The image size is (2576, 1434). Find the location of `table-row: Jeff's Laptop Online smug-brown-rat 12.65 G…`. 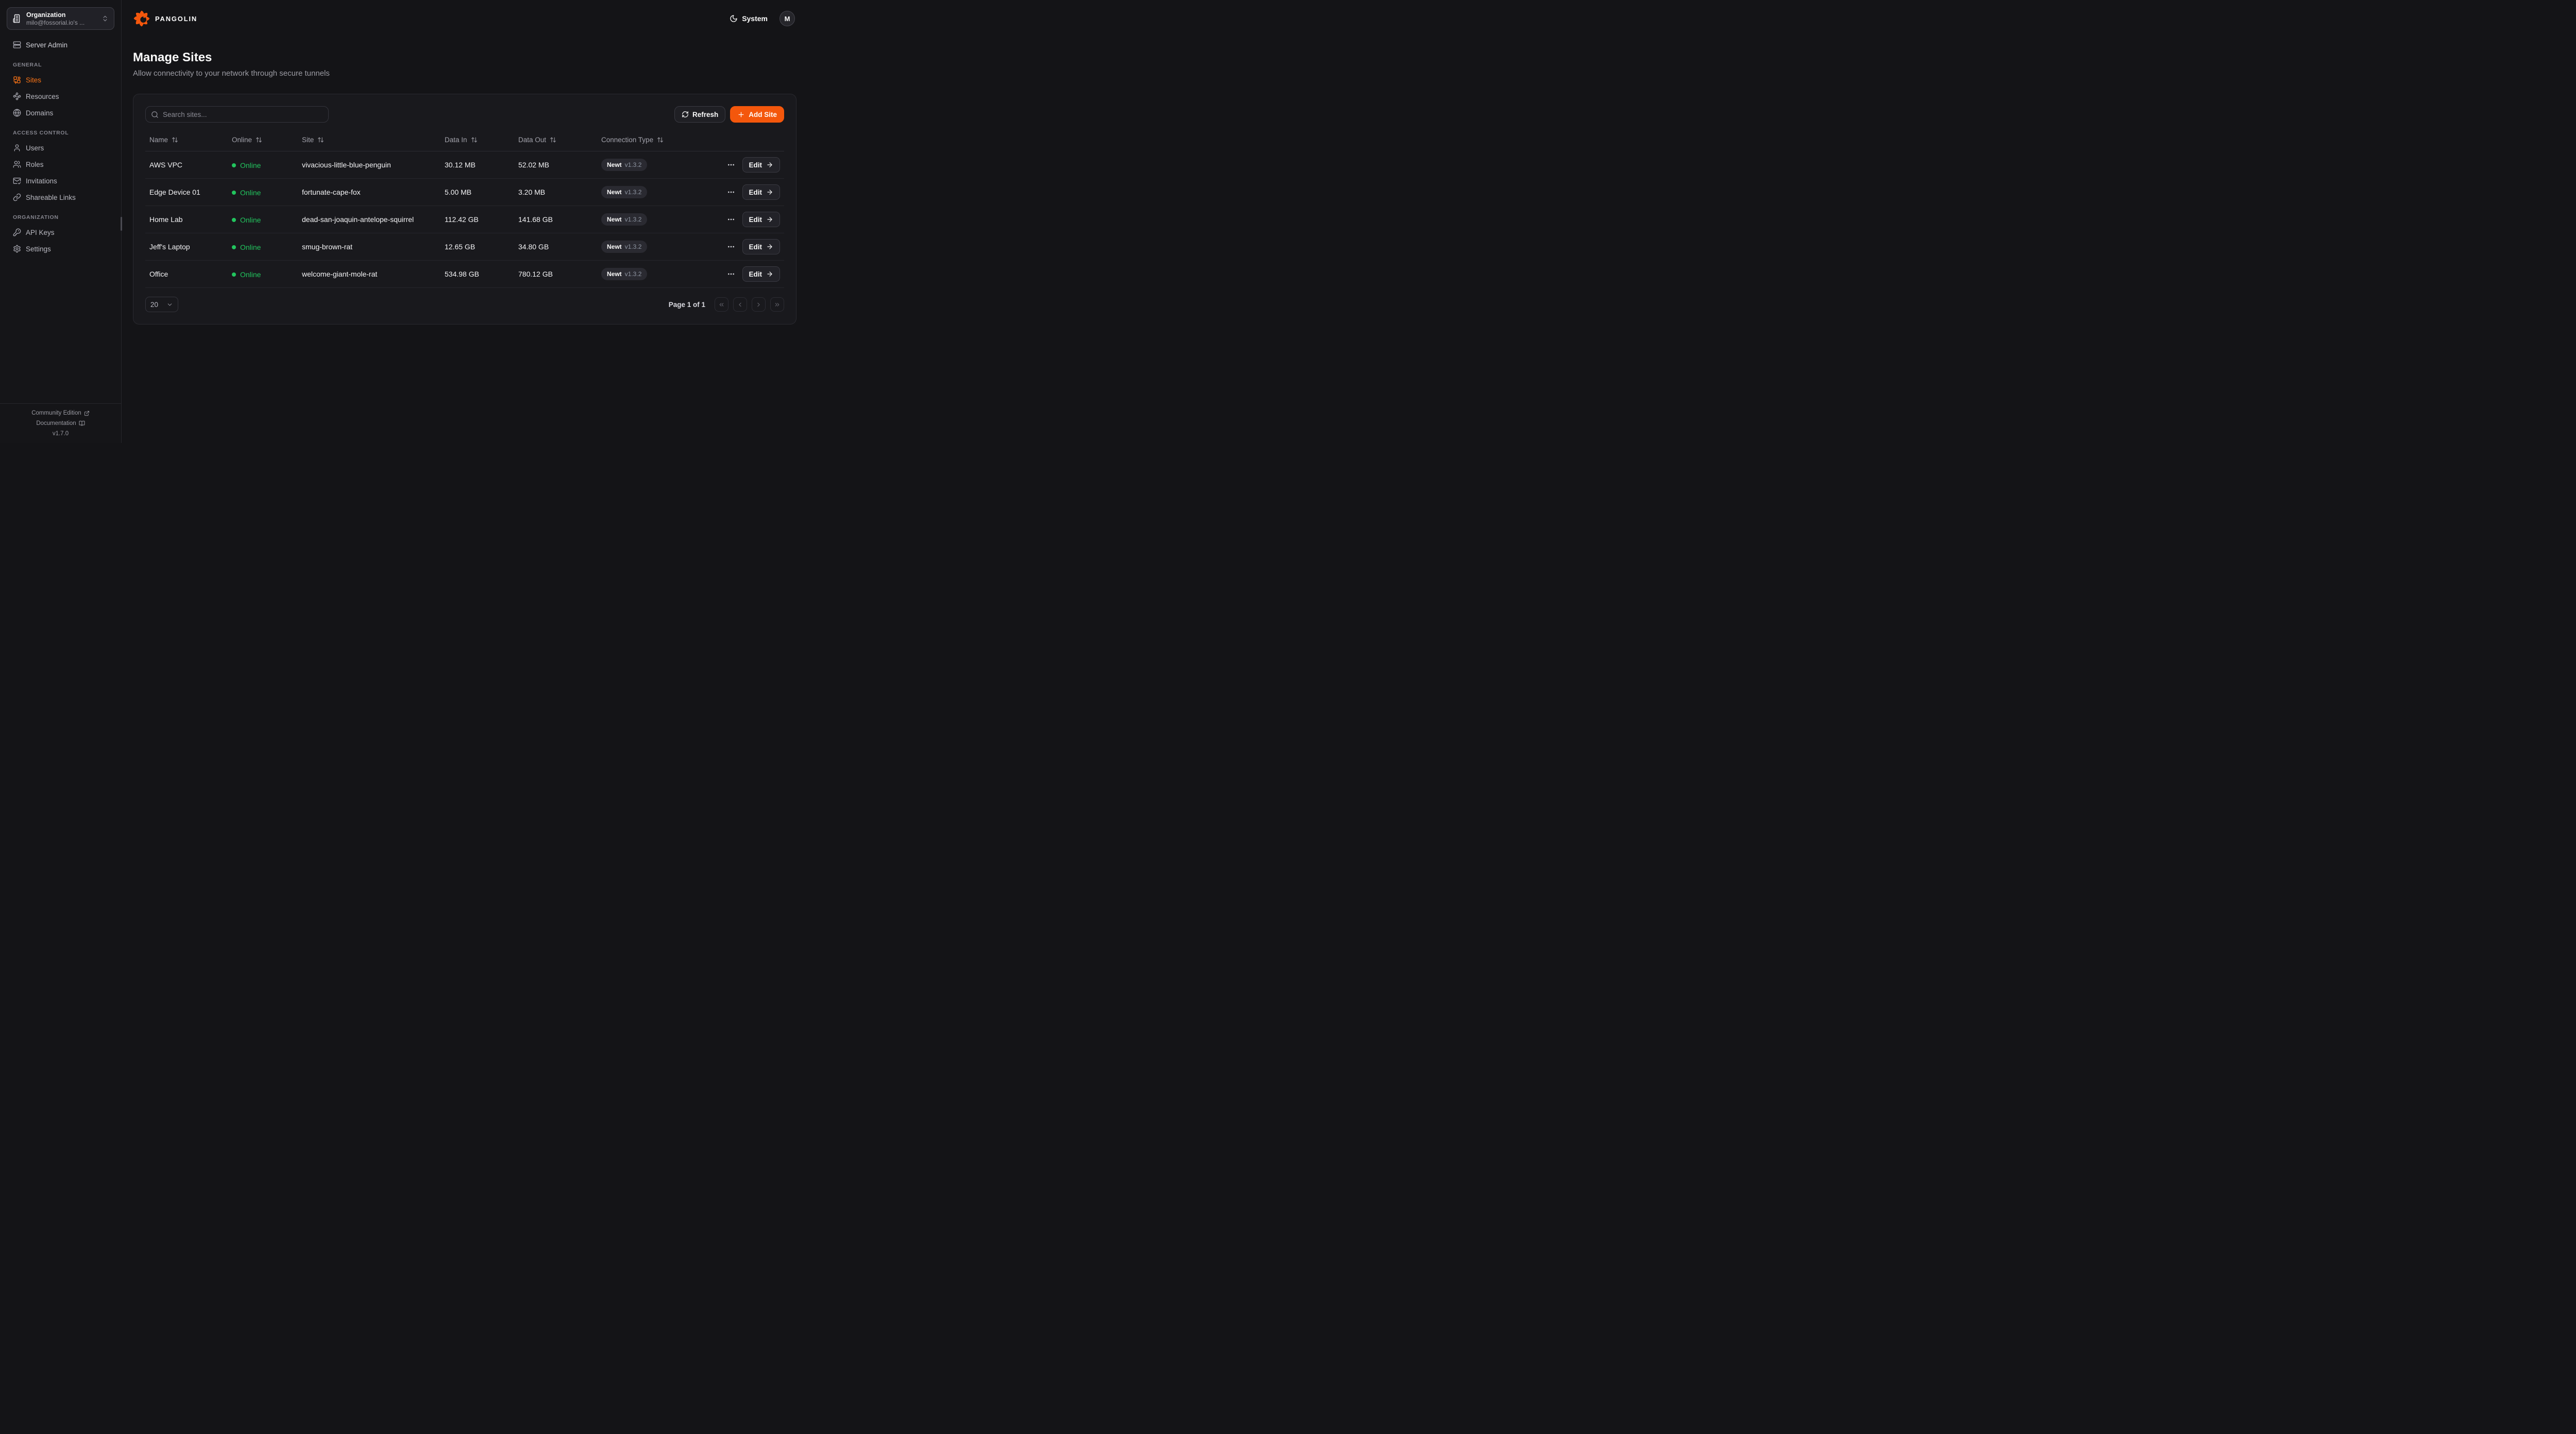

table-row: Jeff's Laptop Online smug-brown-rat 12.65 G… is located at coordinates (464, 247).